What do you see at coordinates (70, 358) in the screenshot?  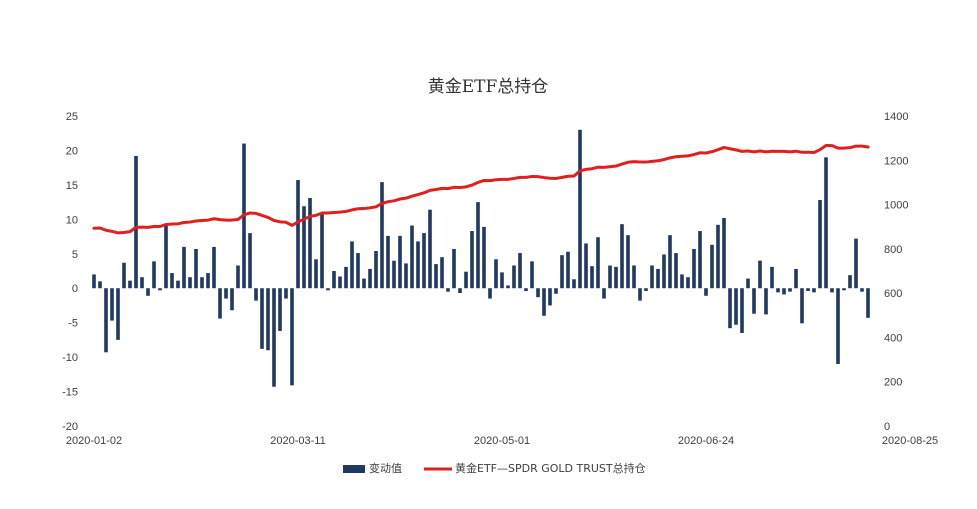 I see `left-tick-label: -10` at bounding box center [70, 358].